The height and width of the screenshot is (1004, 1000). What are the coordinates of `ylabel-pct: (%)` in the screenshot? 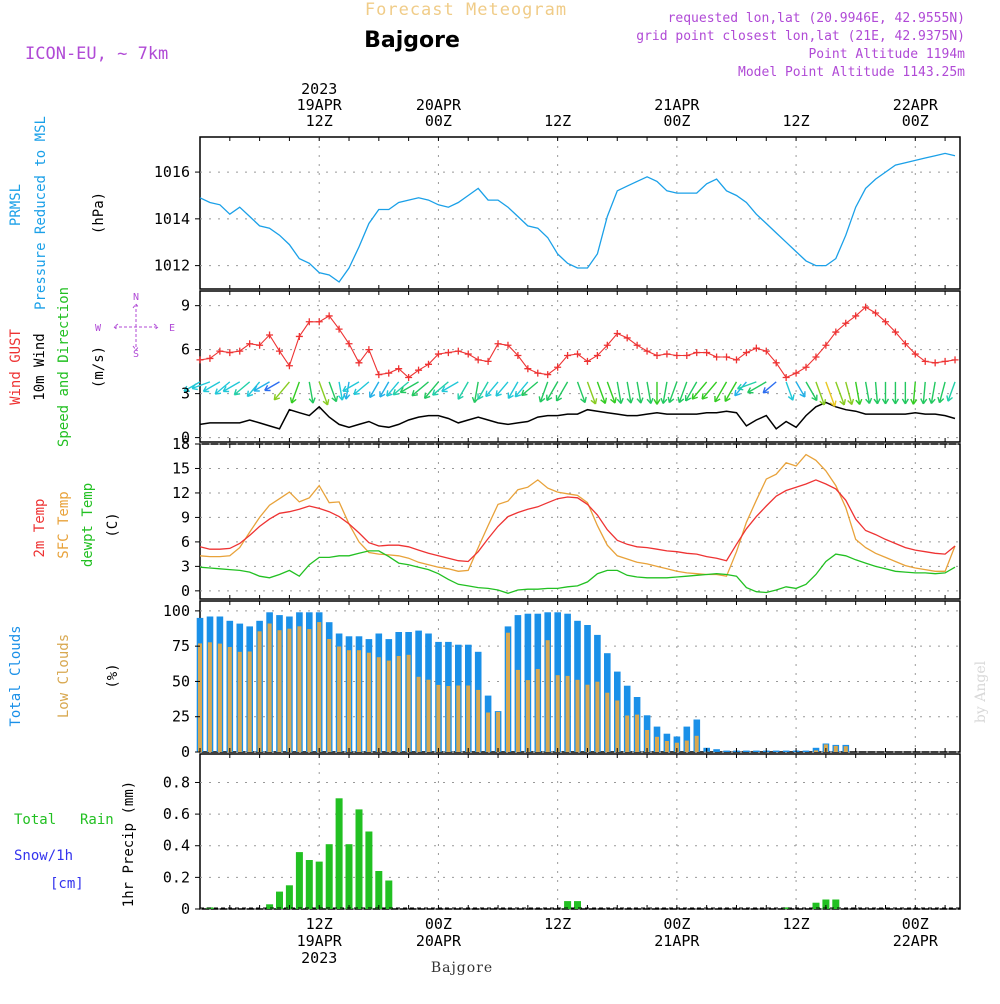 It's located at (113, 675).